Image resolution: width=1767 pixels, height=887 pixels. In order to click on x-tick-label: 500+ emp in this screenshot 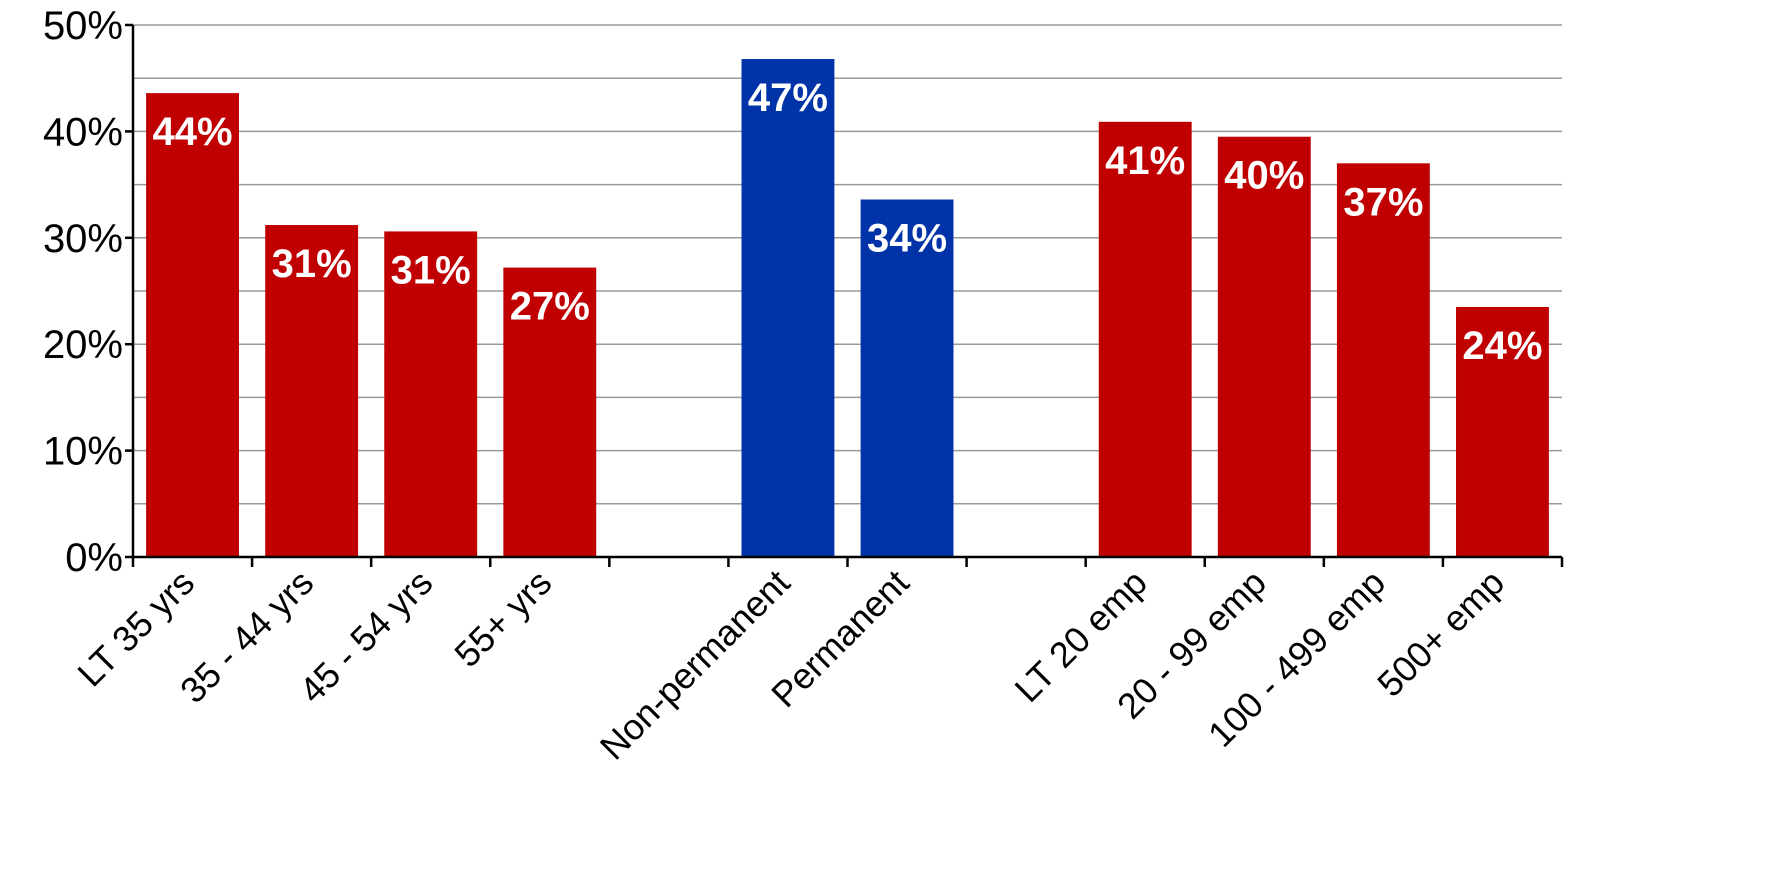, I will do `click(1440, 633)`.